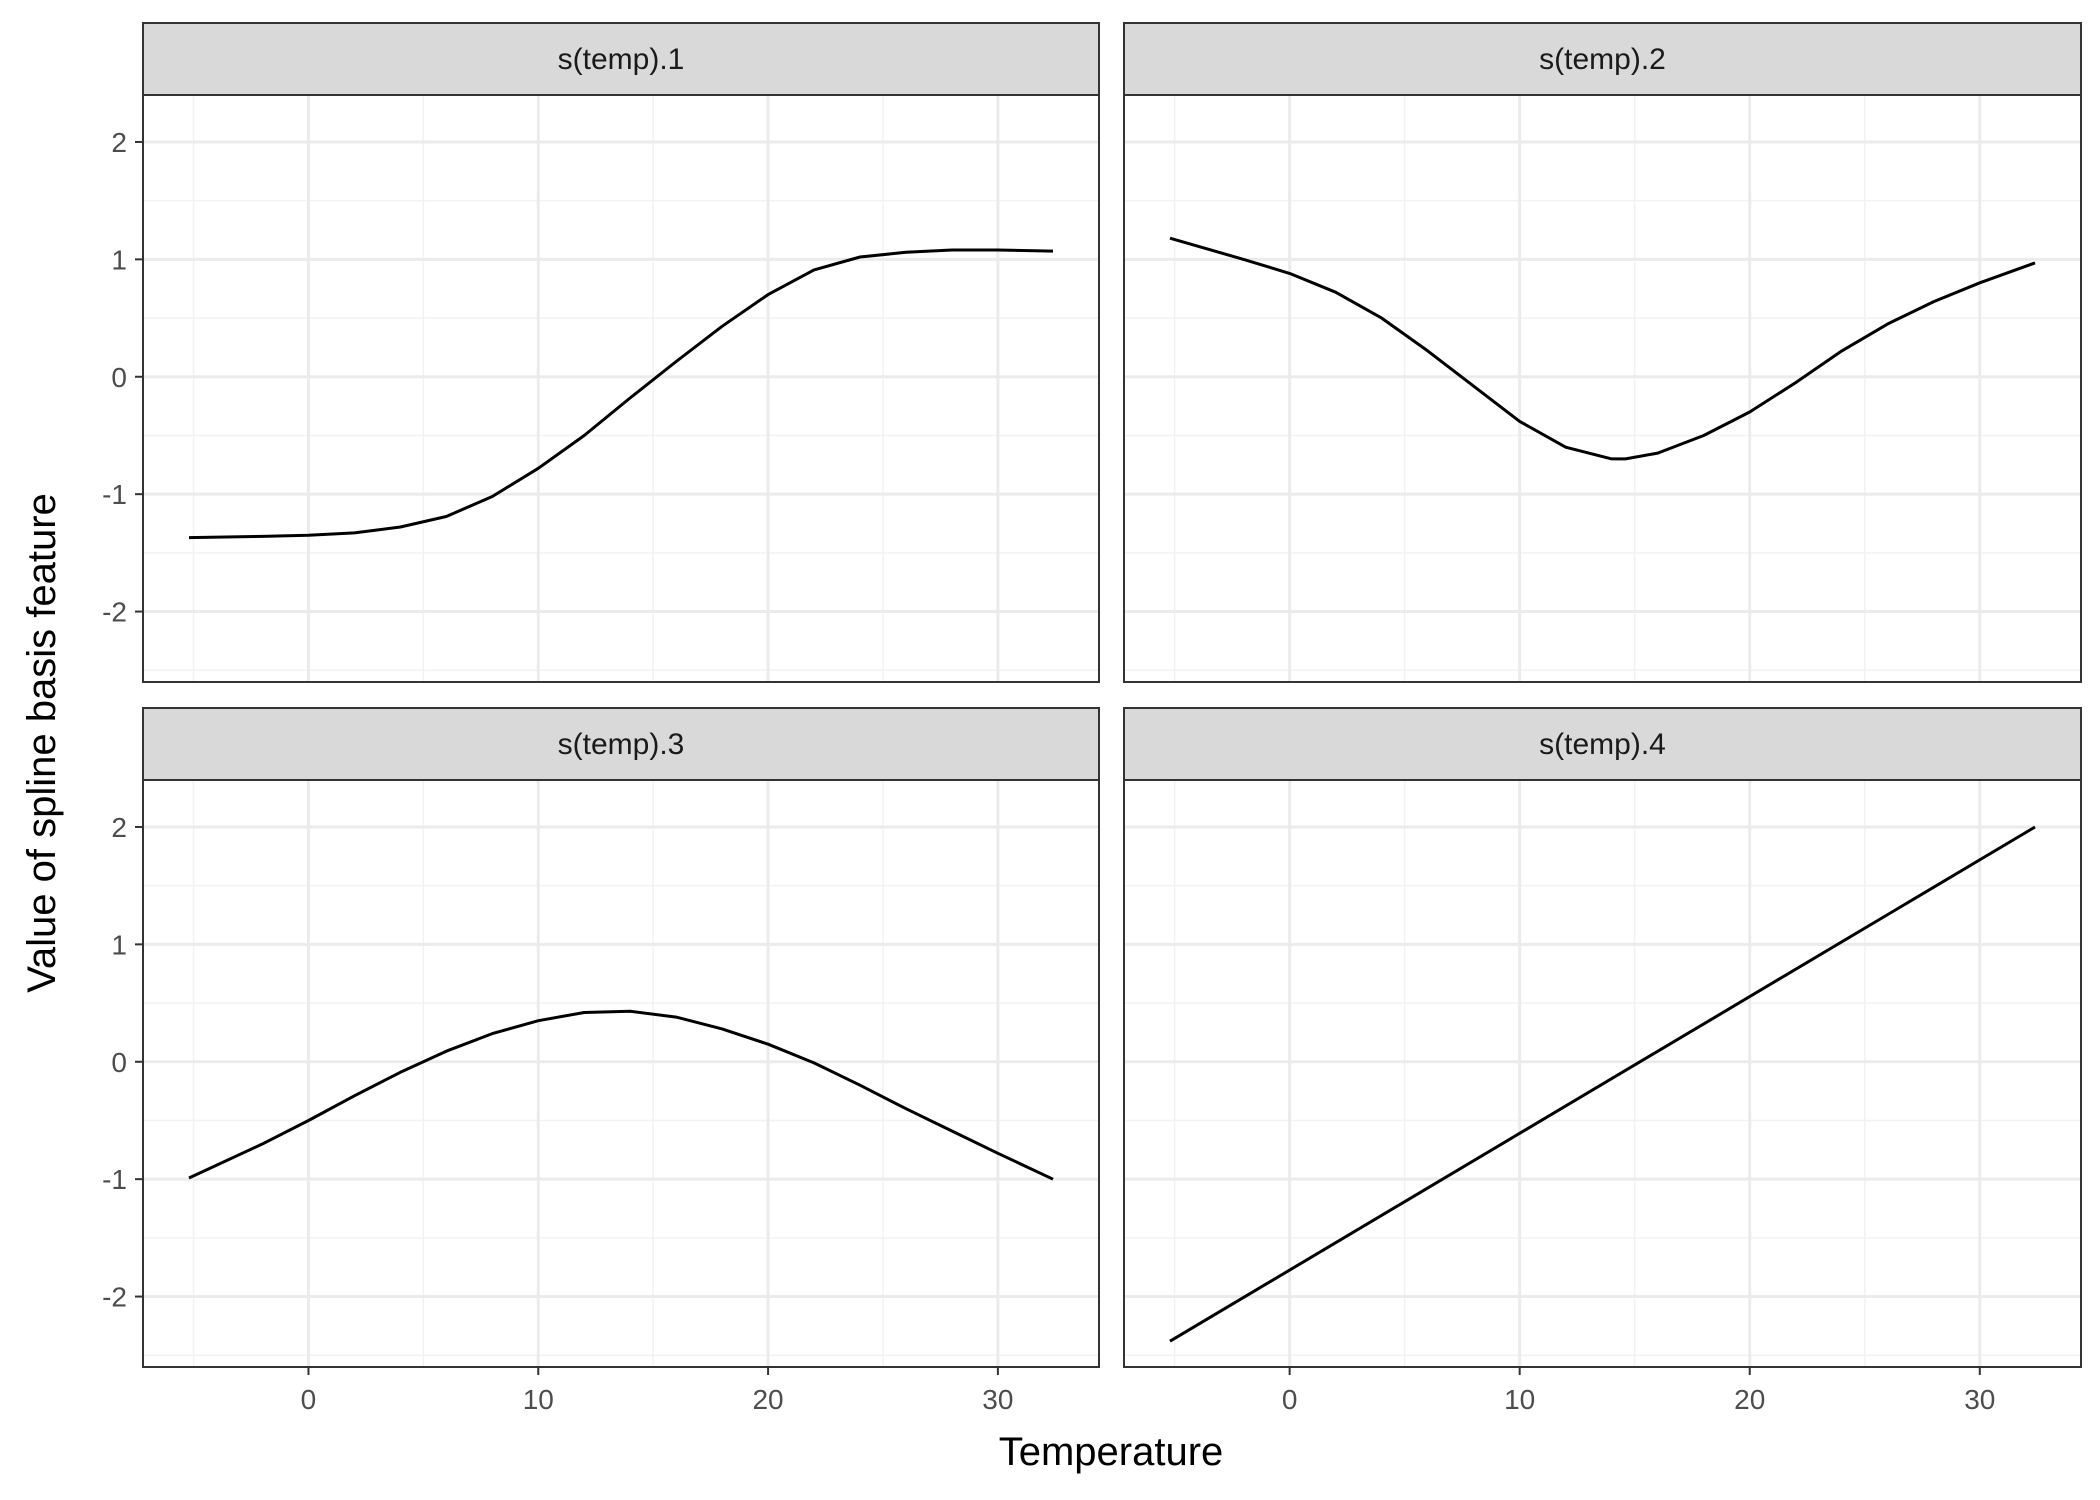 The width and height of the screenshot is (2100, 1500). What do you see at coordinates (1111, 1452) in the screenshot?
I see `x-axis-title: Temperature` at bounding box center [1111, 1452].